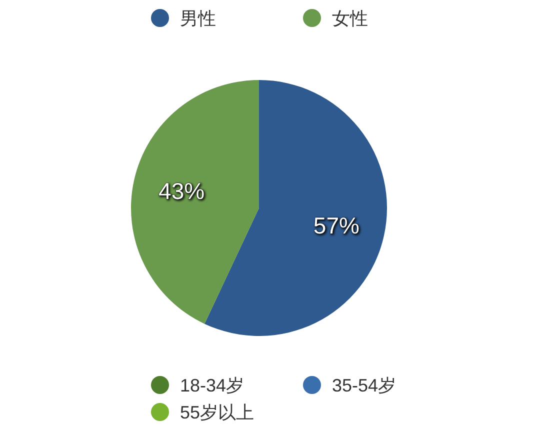  Describe the element at coordinates (350, 18) in the screenshot. I see `legend-label: 女性` at that location.